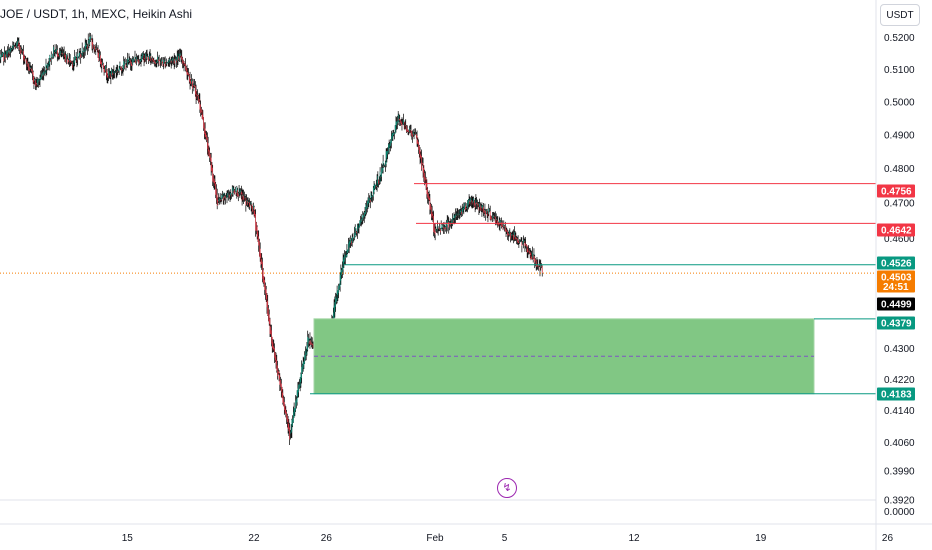  What do you see at coordinates (564, 356) in the screenshot?
I see `buy-zone-rect` at bounding box center [564, 356].